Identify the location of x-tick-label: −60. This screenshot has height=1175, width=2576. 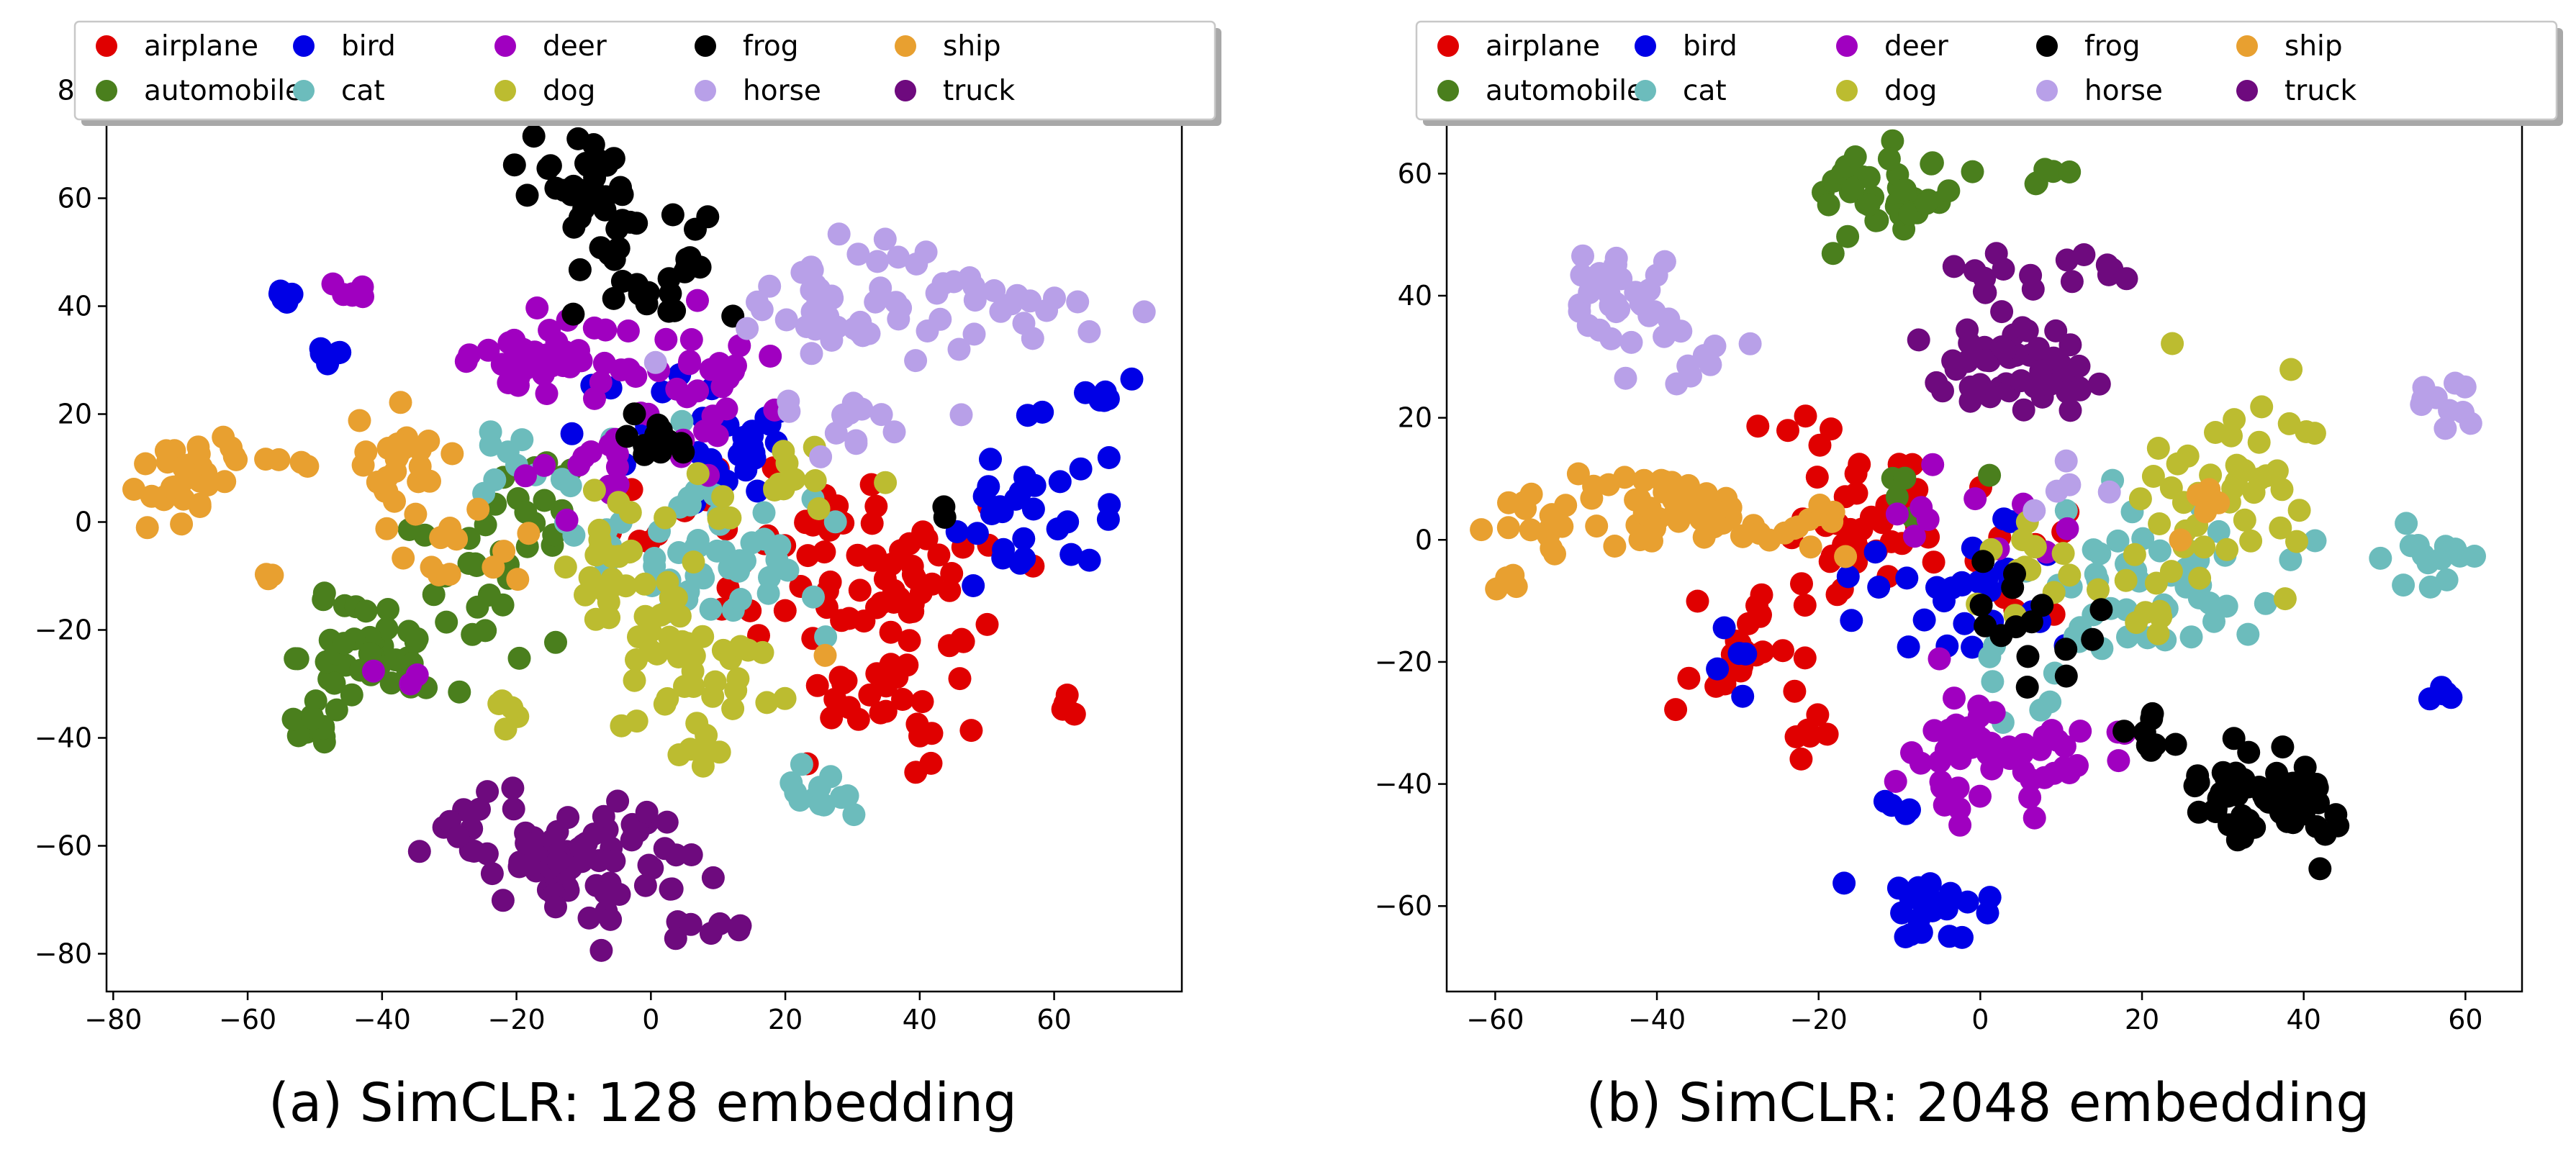
(248, 1019).